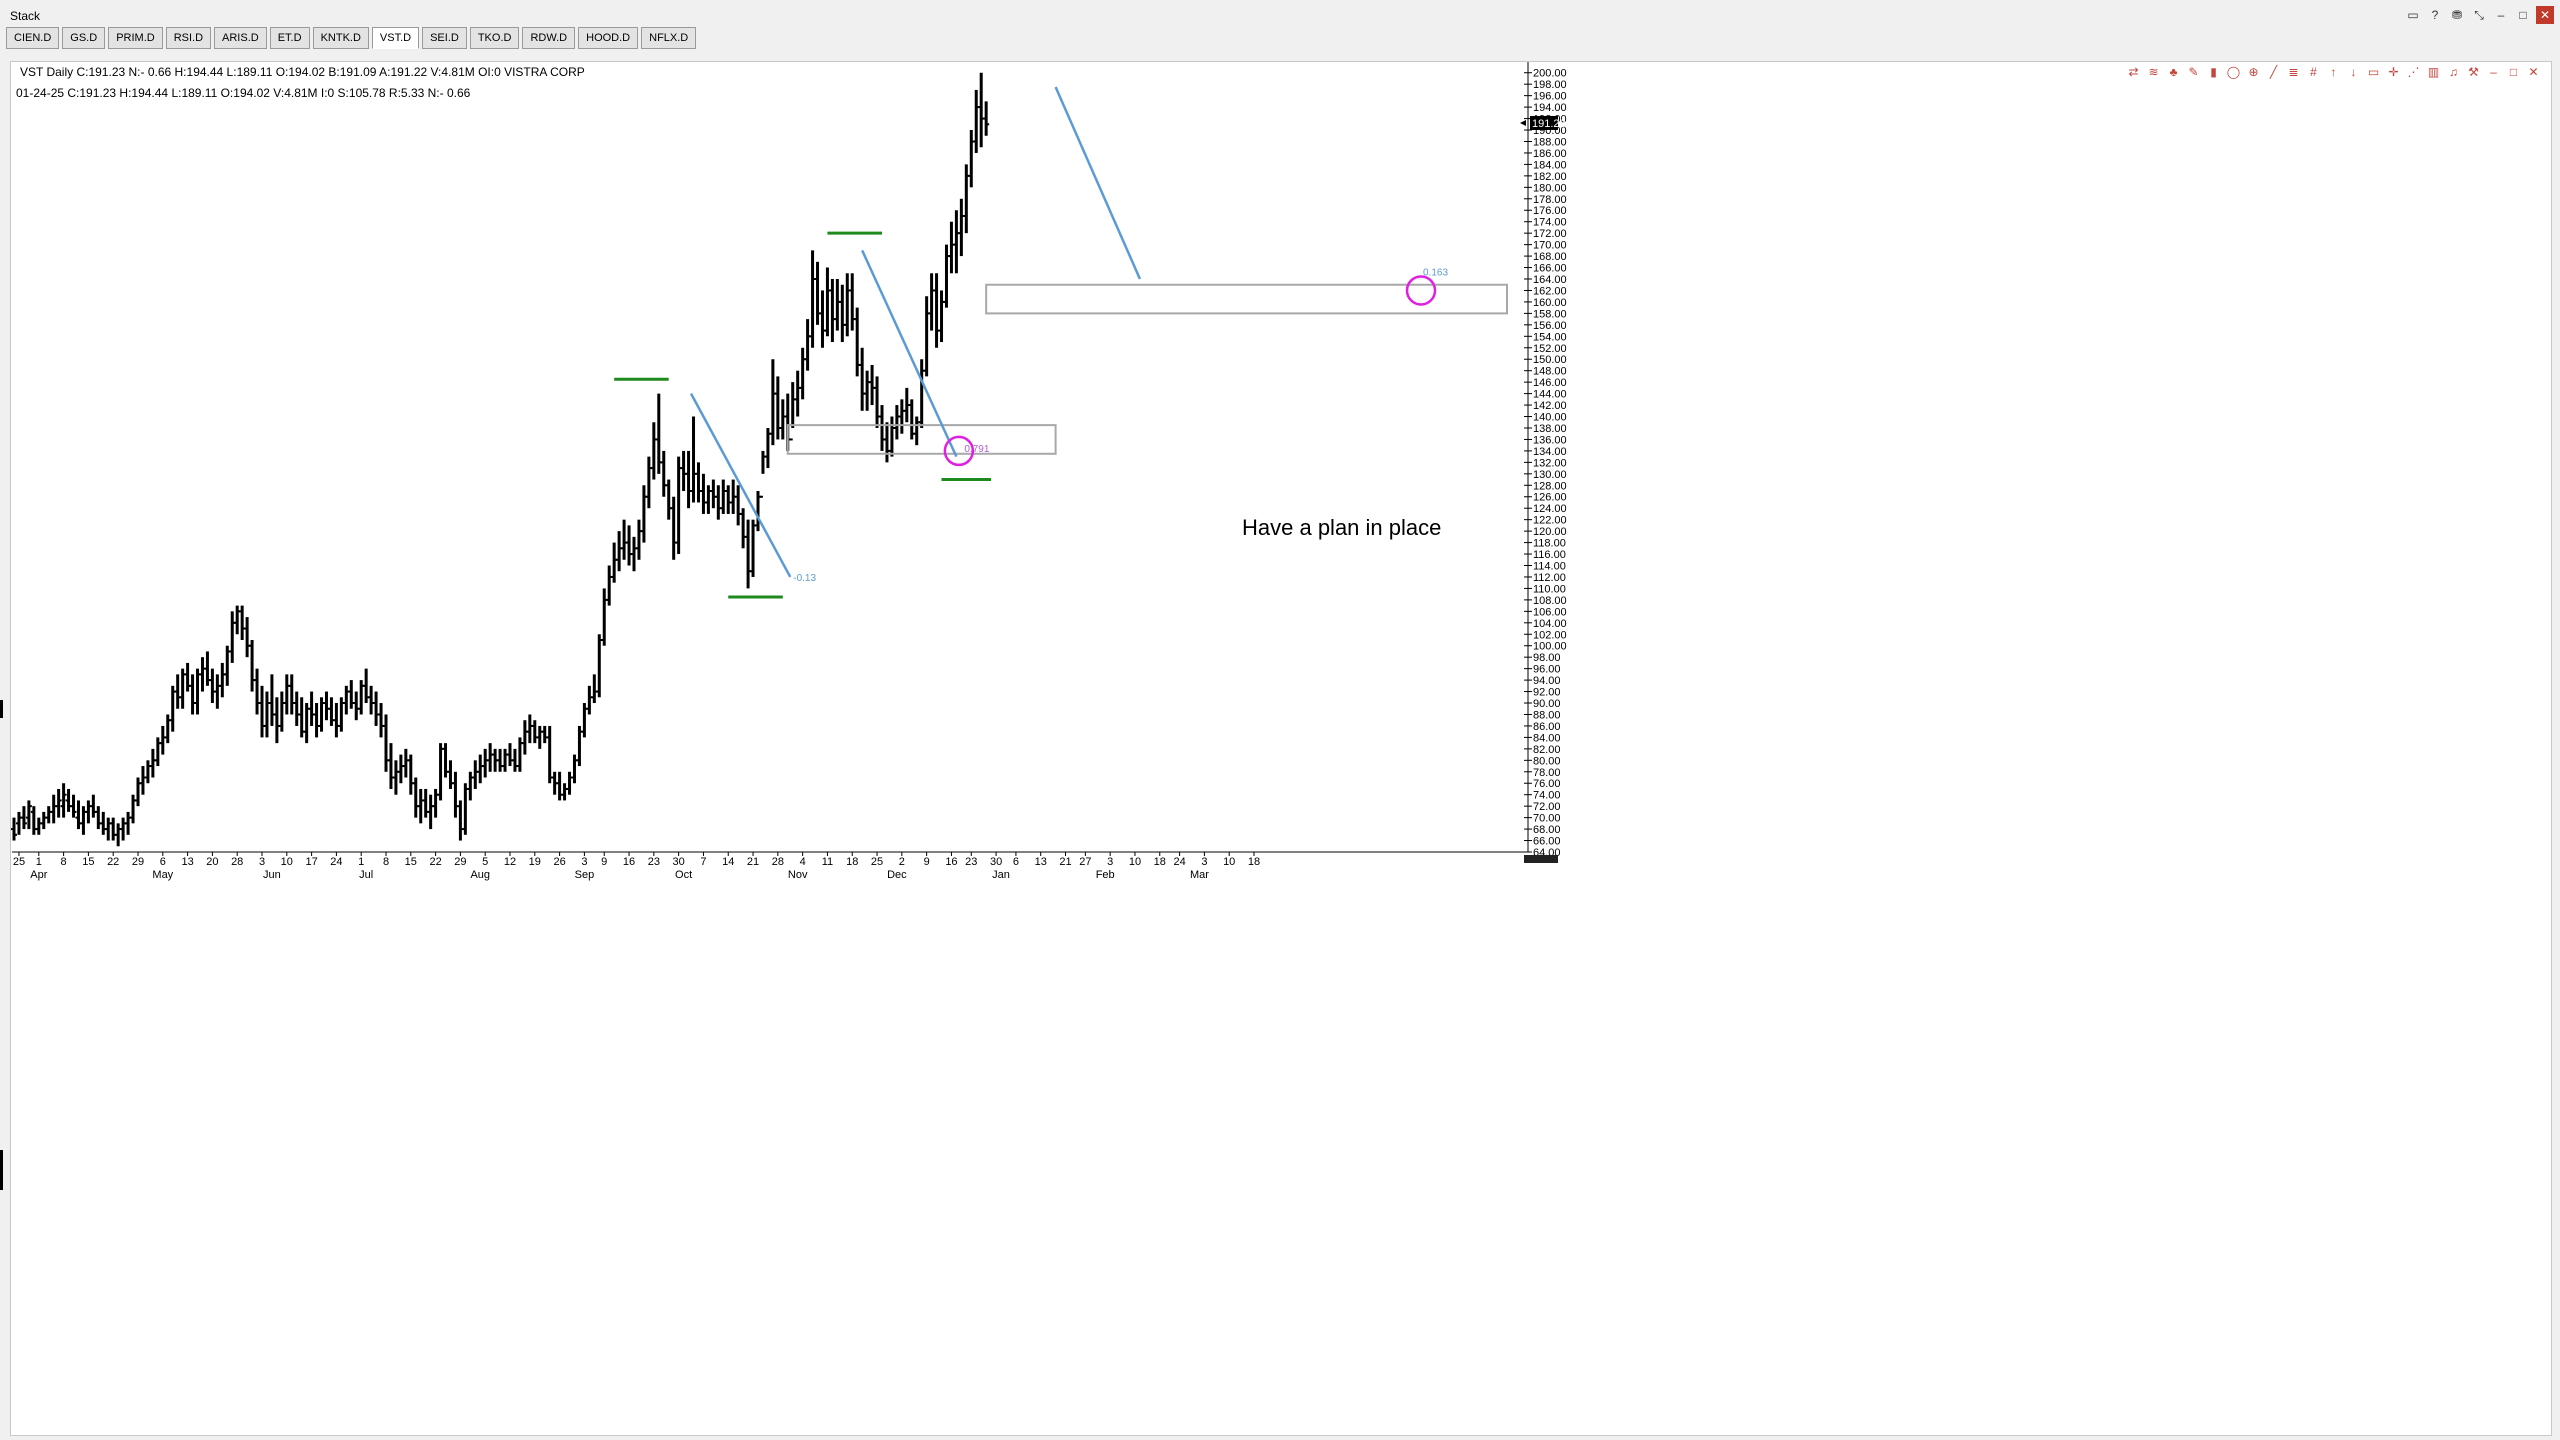 The height and width of the screenshot is (1440, 2560). What do you see at coordinates (2433, 72) in the screenshot?
I see `chart-icon: ▥` at bounding box center [2433, 72].